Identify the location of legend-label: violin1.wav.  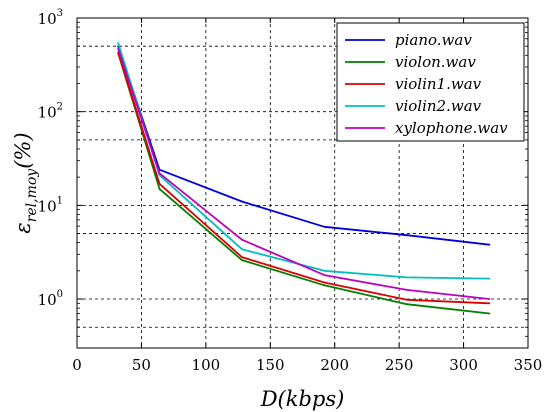
(438, 84).